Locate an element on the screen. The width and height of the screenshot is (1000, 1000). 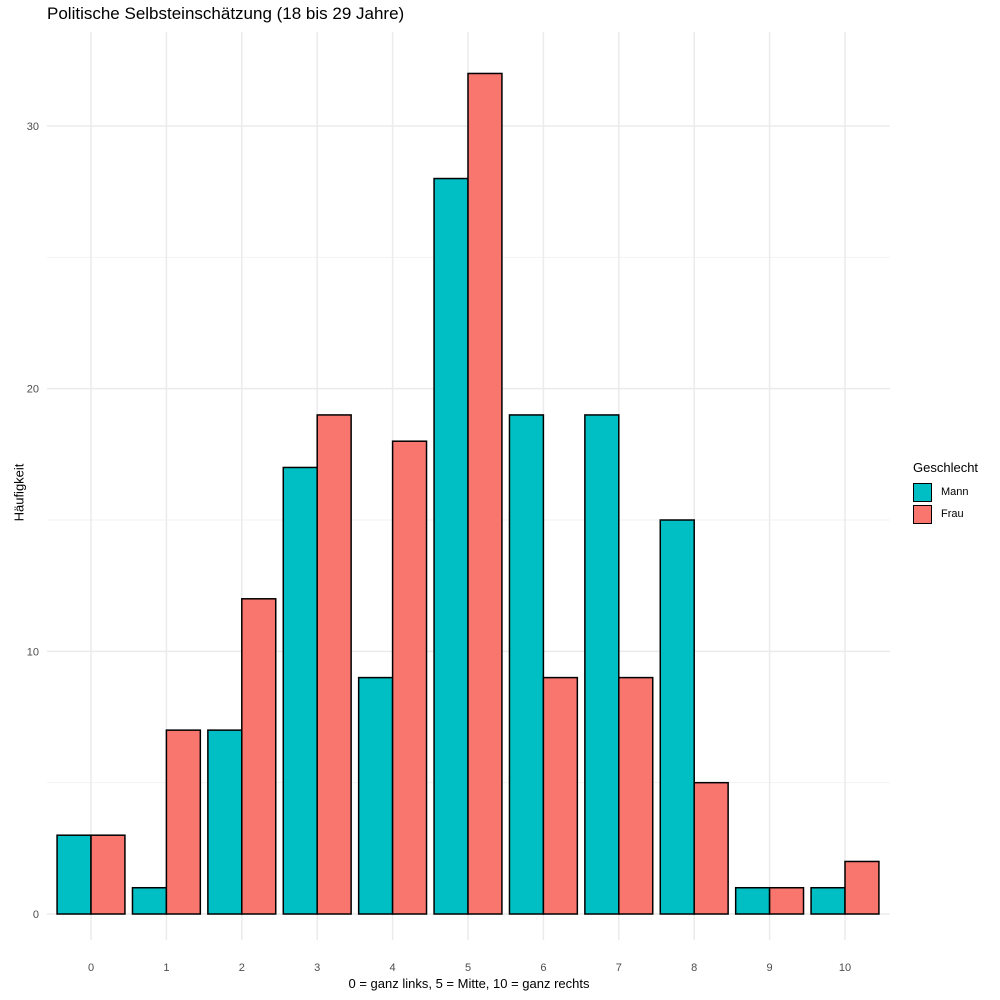
legend: Geschlecht Mann Frau is located at coordinates (945, 492).